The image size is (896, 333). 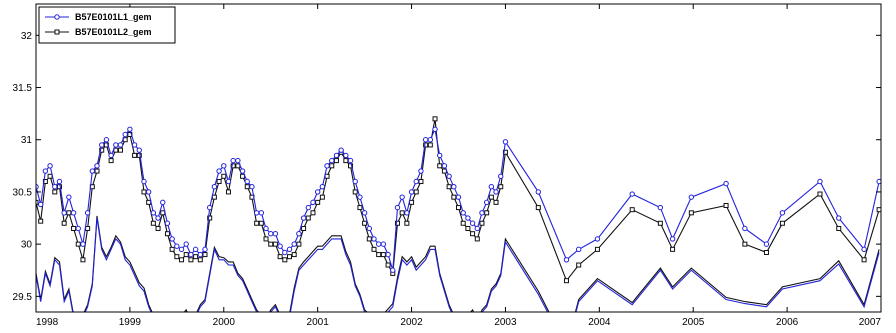 I want to click on x-tick-label: 2007, so click(x=870, y=322).